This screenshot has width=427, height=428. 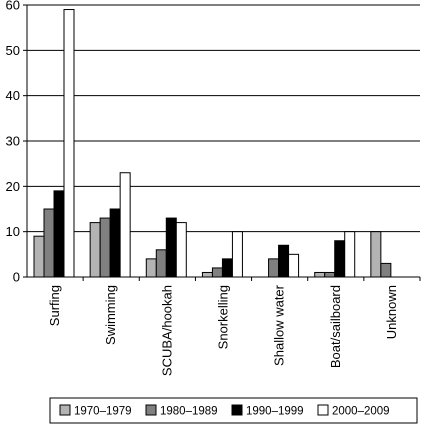 What do you see at coordinates (279, 325) in the screenshot?
I see `category-label: Shallow water` at bounding box center [279, 325].